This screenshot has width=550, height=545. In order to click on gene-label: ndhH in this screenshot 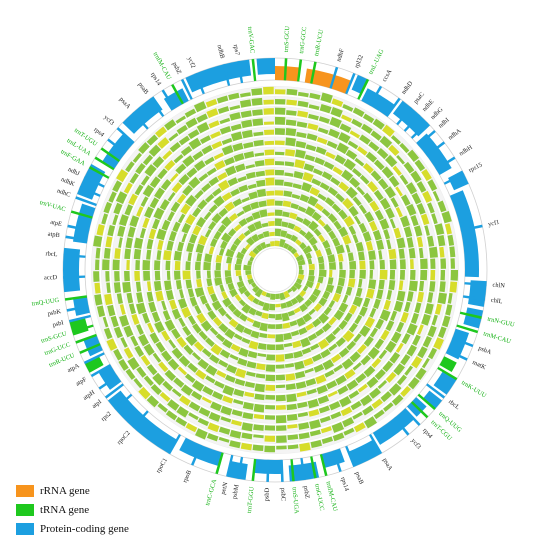, I will do `click(466, 151)`.